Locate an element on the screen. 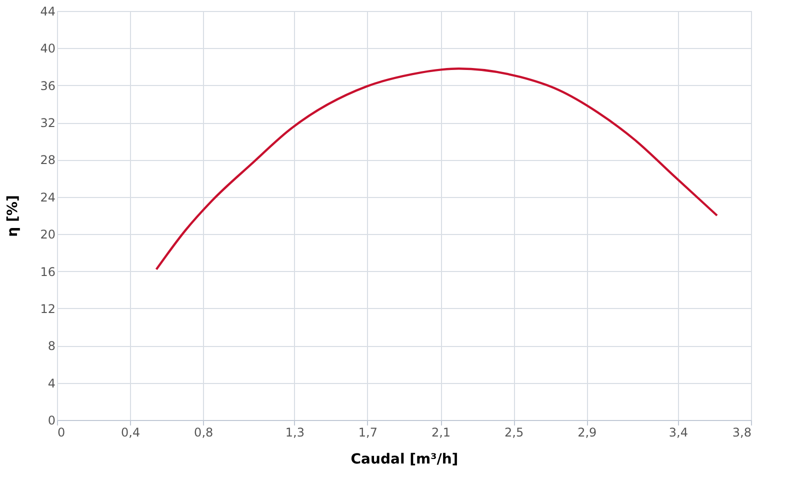 The image size is (806, 495). x-tick-label: 3,8 is located at coordinates (742, 433).